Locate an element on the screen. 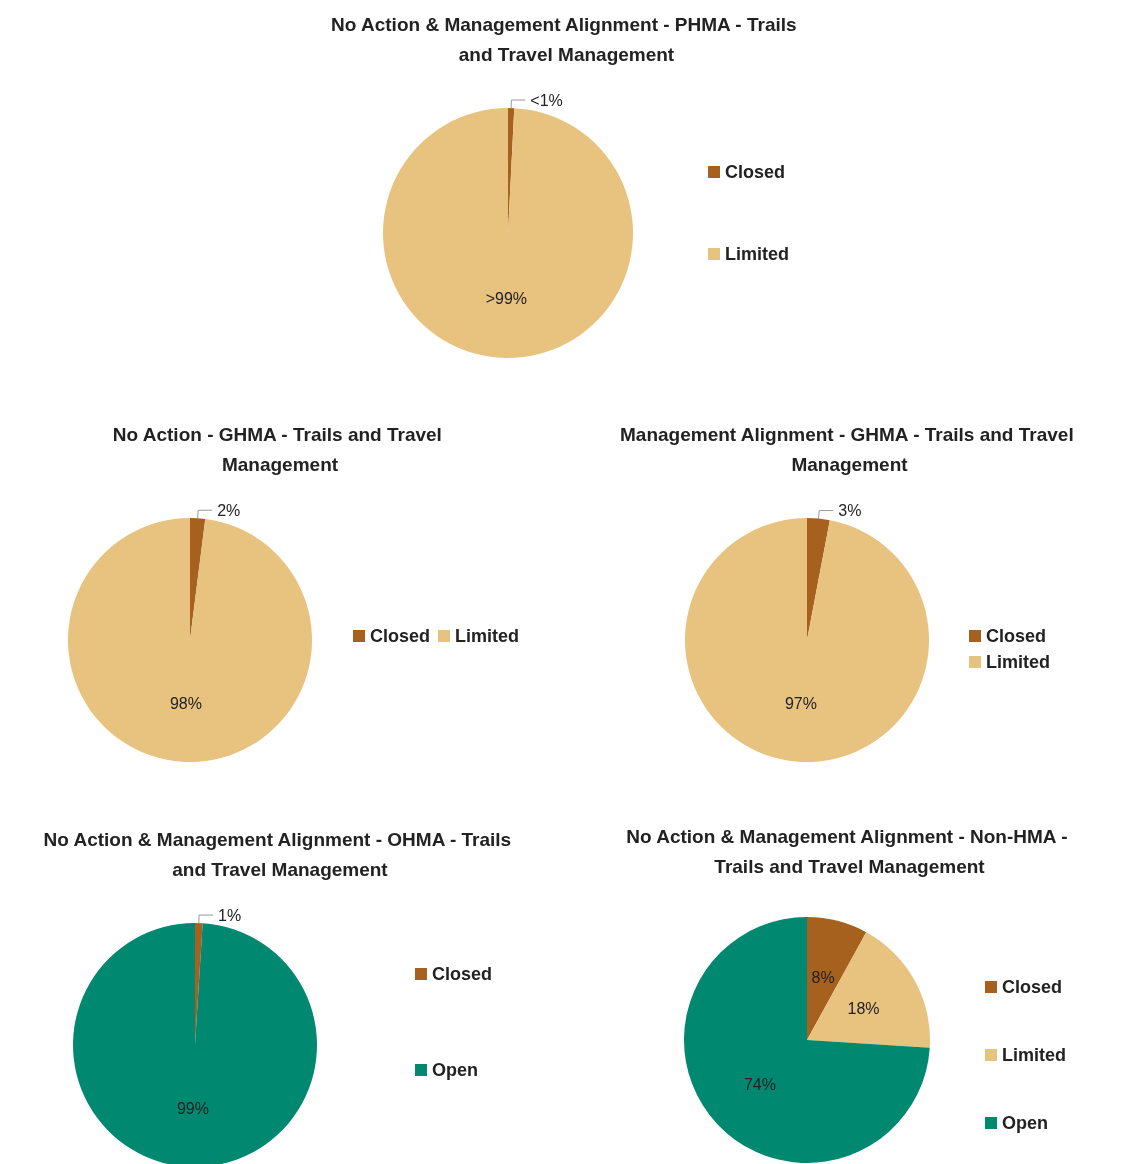  chart-title: No Action & Management Alignment - OHMA - Trails and Travel Management is located at coordinates (280, 854).